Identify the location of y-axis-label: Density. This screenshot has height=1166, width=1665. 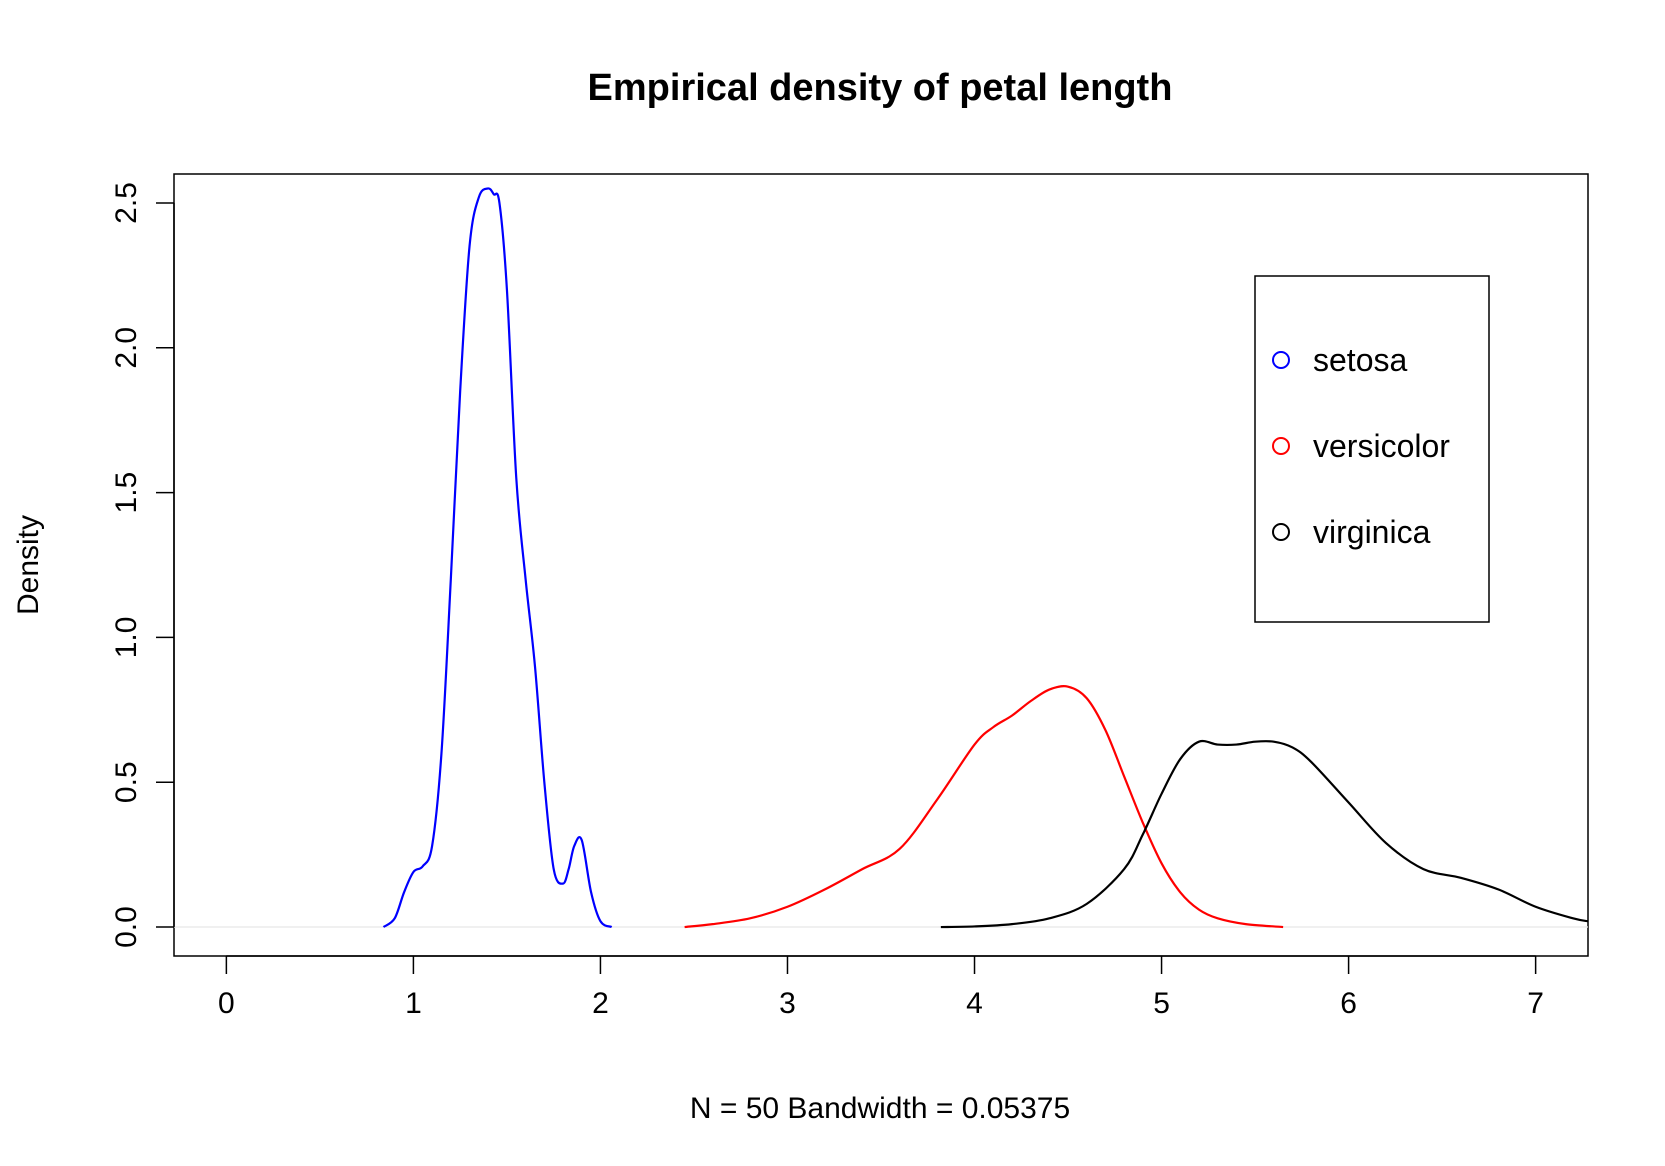
(28, 565).